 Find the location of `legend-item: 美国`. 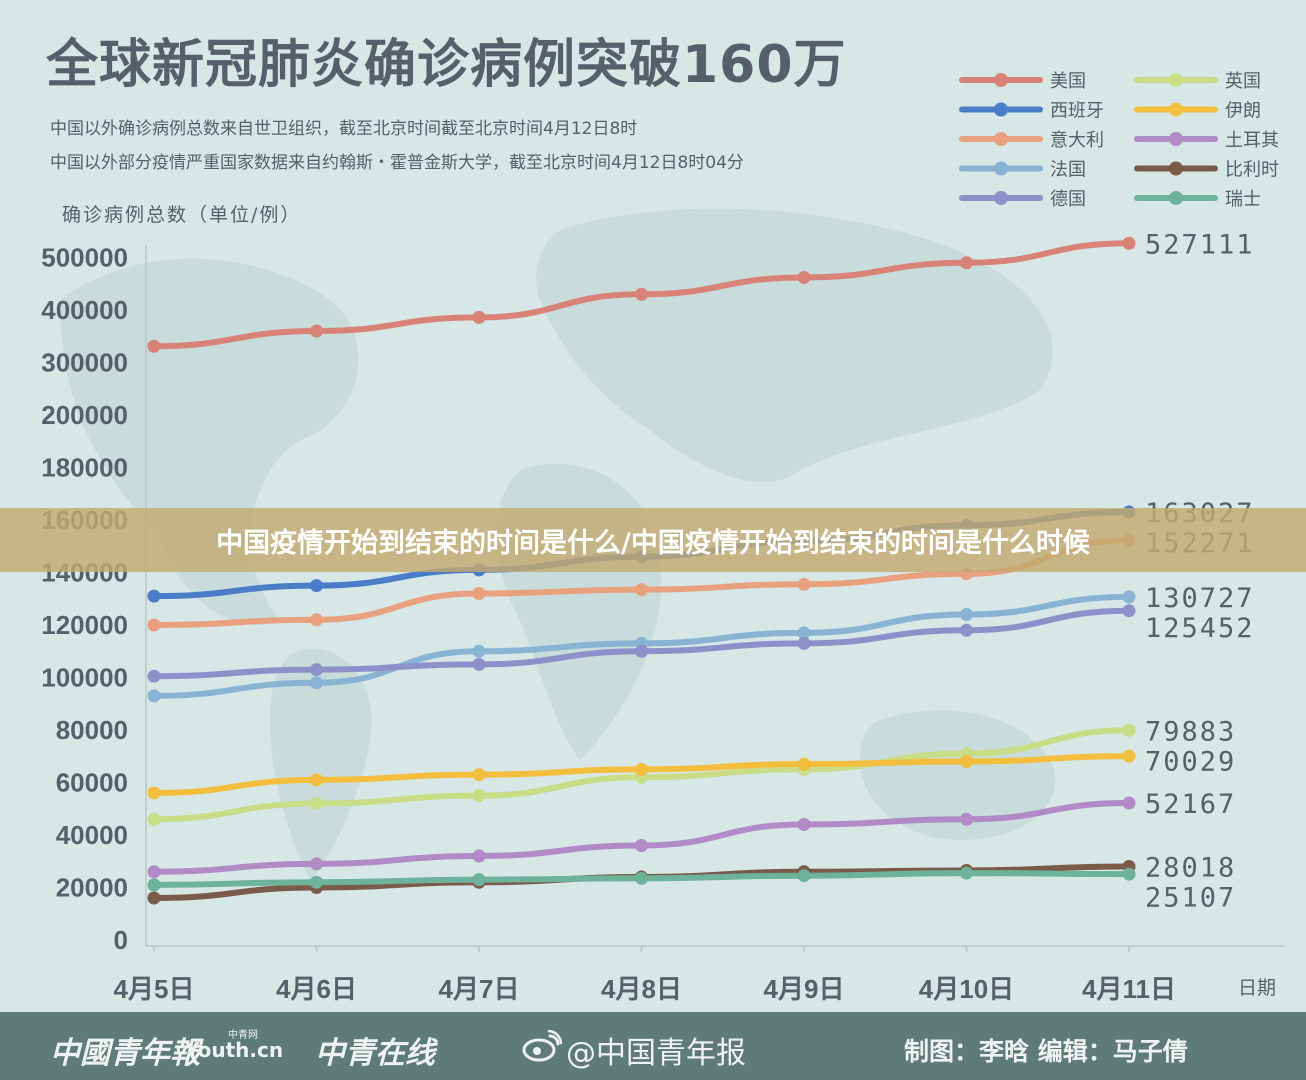

legend-item: 美国 is located at coordinates (1022, 81).